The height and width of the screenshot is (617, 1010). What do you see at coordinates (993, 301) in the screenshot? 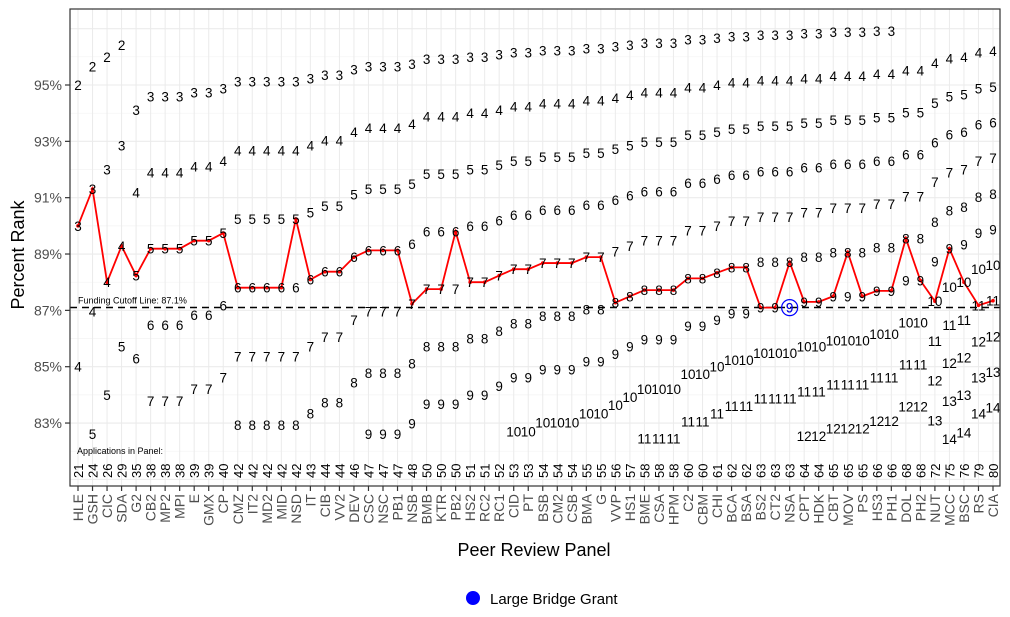
I see `rank-label-CIA-11: 11` at bounding box center [993, 301].